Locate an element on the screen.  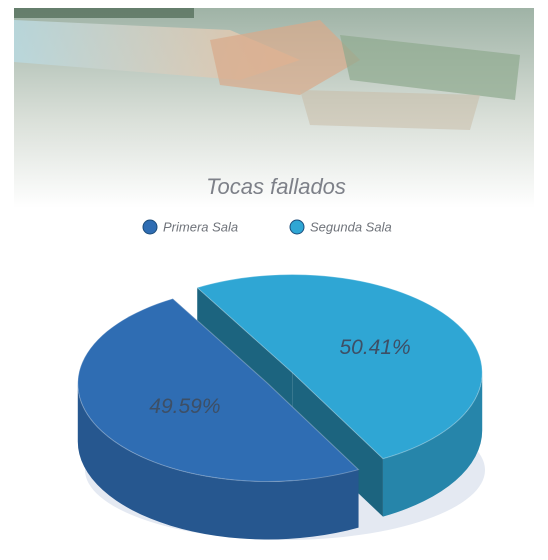
legend-label: Primera Sala is located at coordinates (200, 226).